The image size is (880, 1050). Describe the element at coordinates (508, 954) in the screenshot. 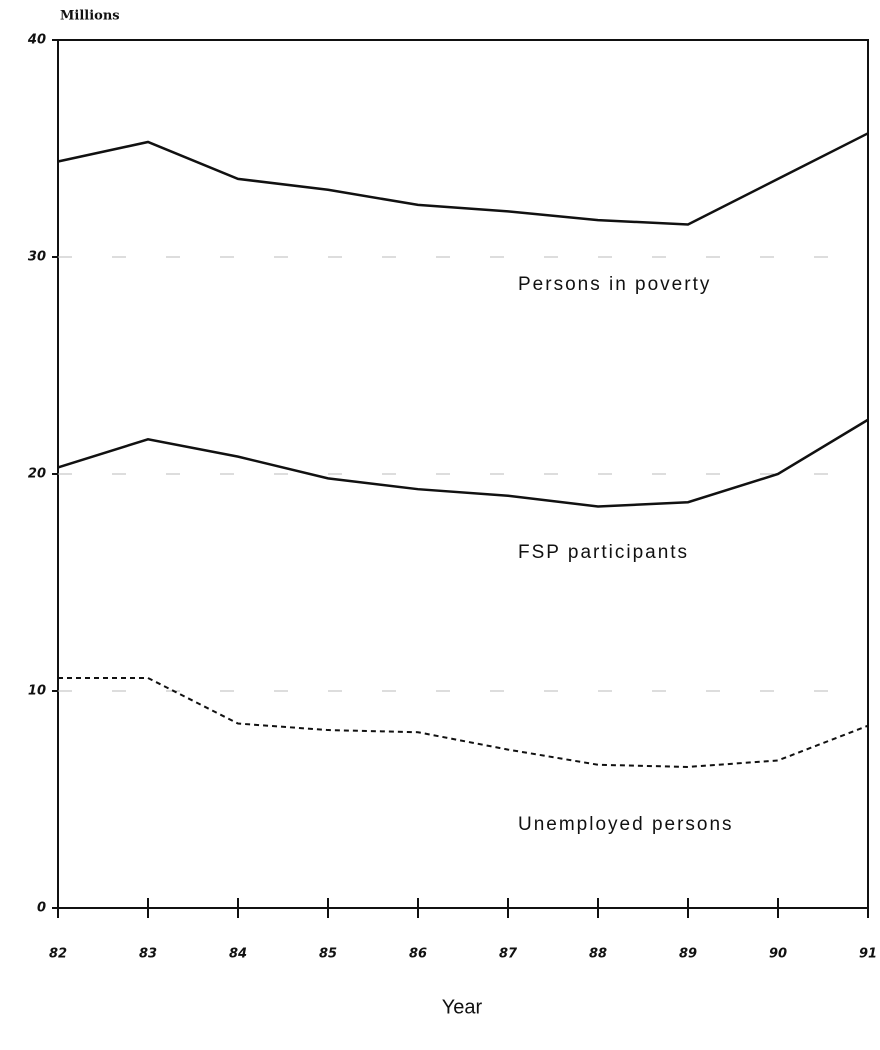

I see `x-tick-label: 87` at that location.